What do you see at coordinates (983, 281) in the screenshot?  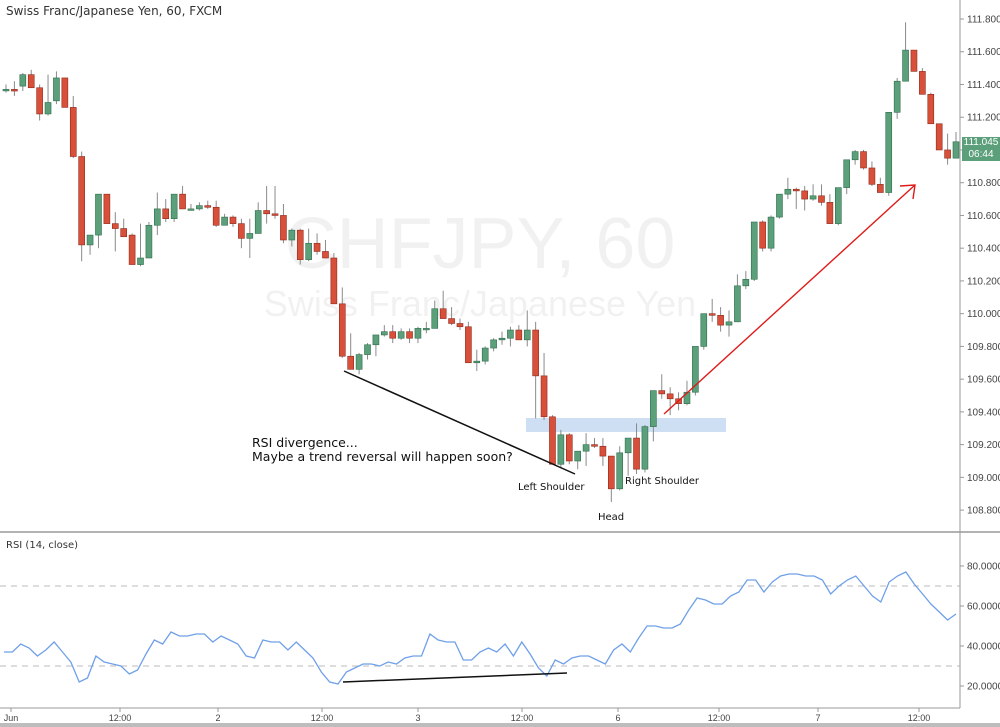 I see `price-tick-label: 110.200` at bounding box center [983, 281].